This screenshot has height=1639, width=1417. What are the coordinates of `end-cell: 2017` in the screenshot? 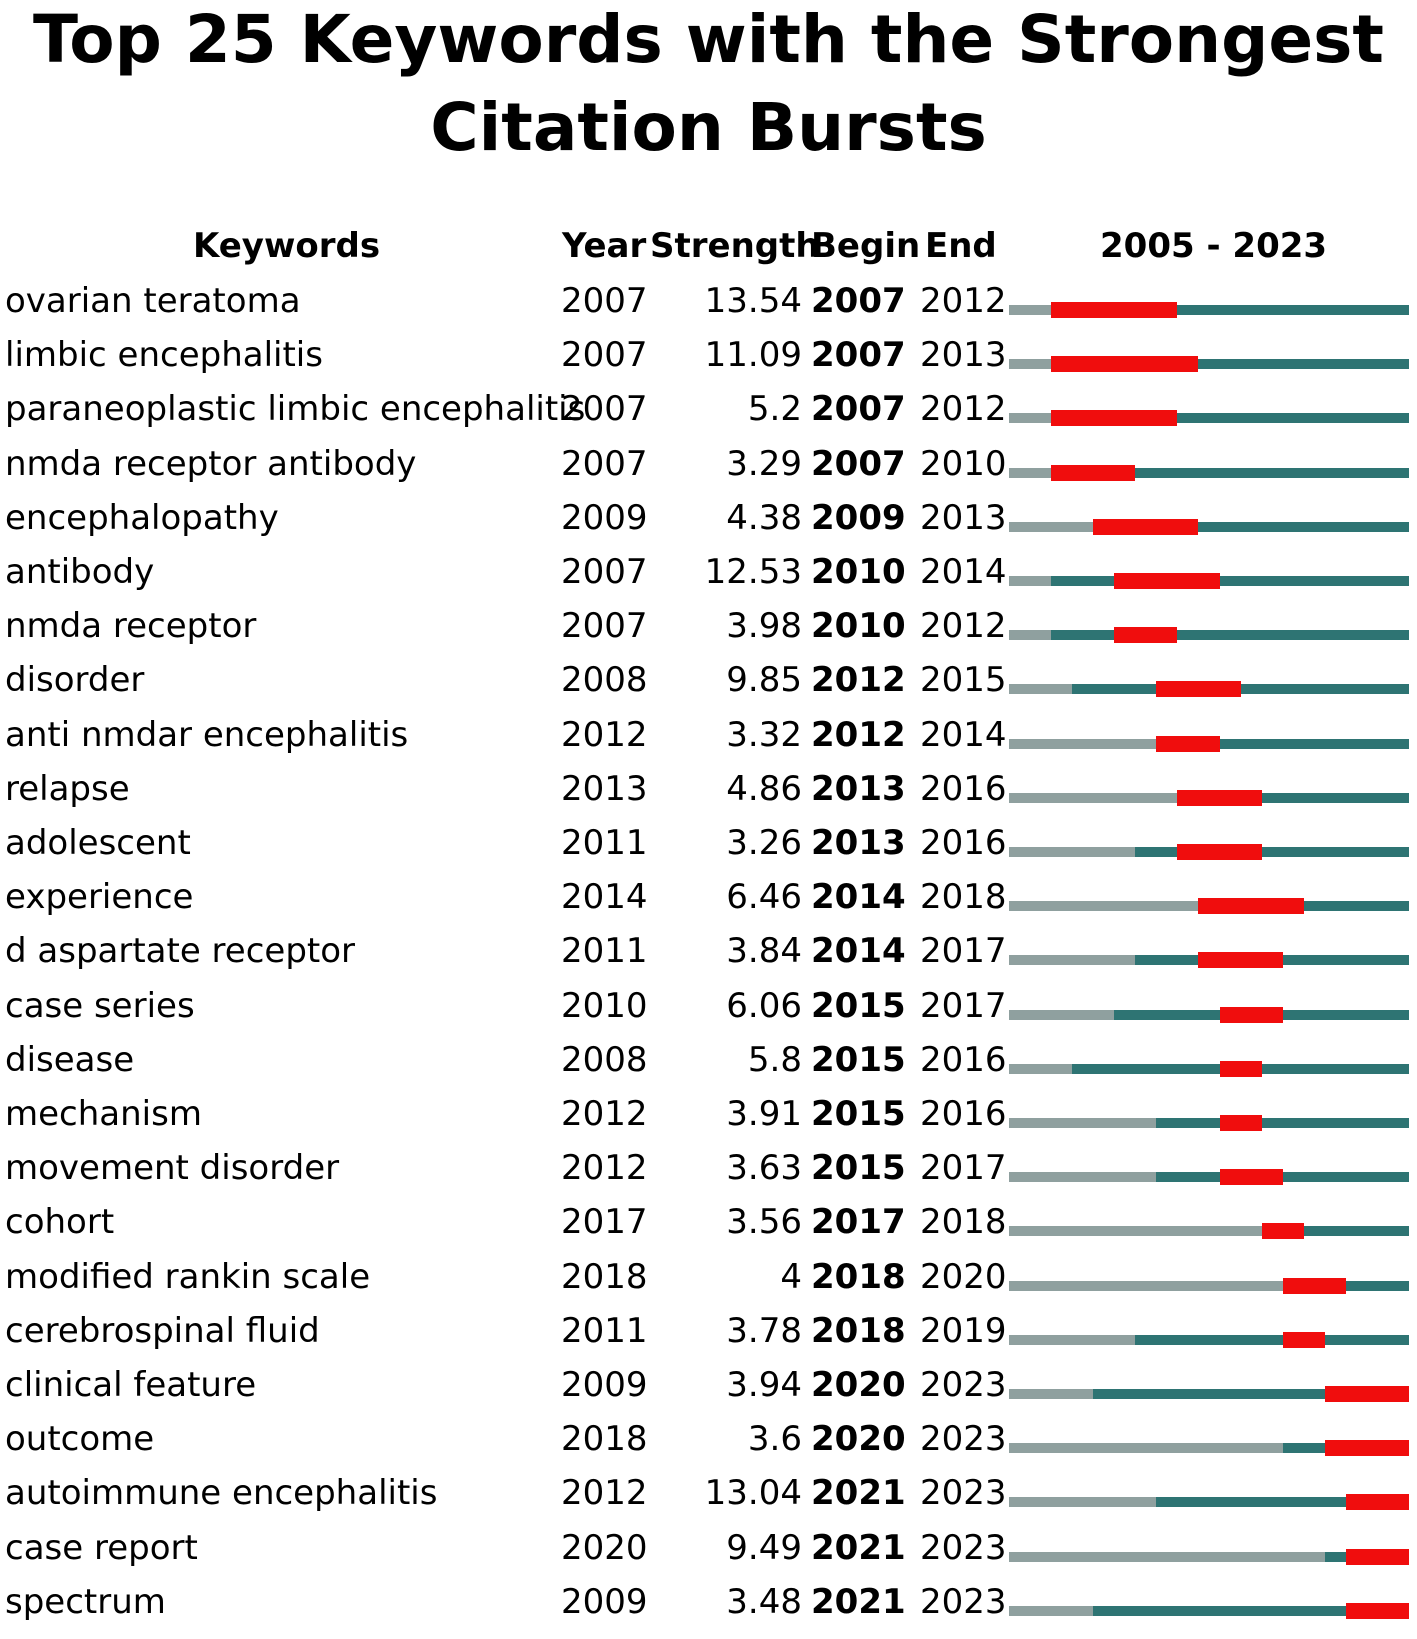 It's located at (963, 1168).